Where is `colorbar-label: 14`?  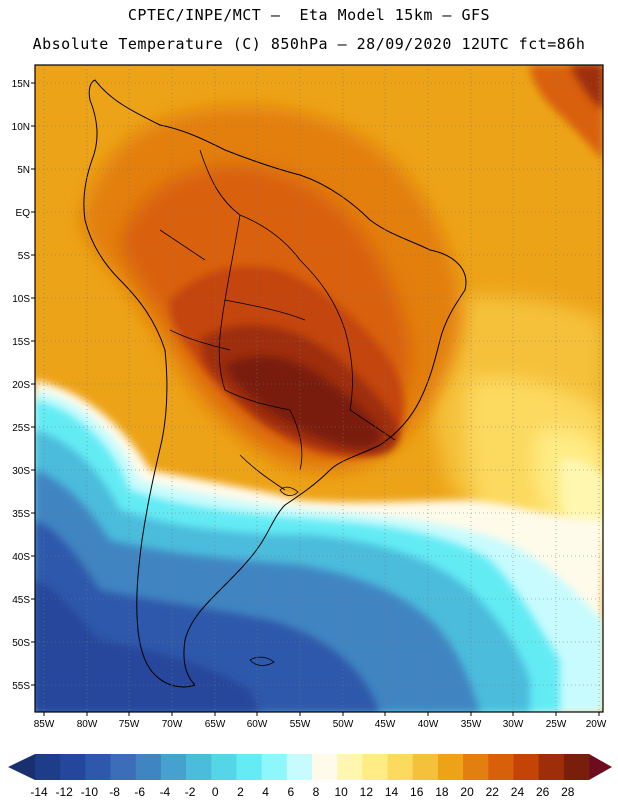
colorbar-label: 14 is located at coordinates (392, 792).